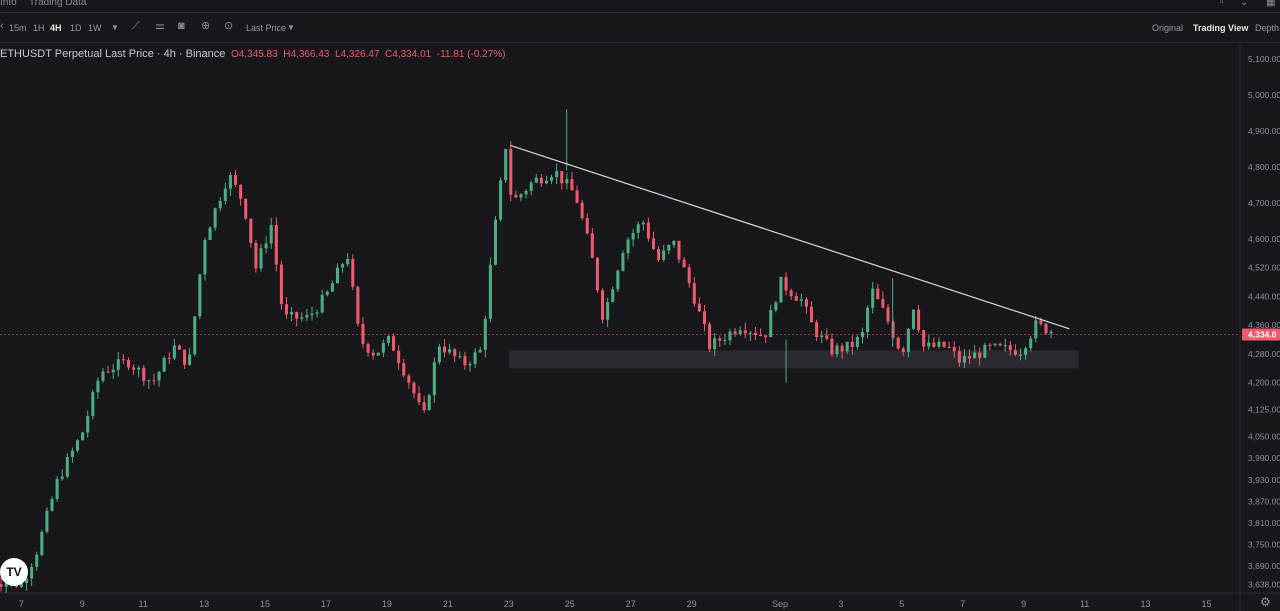 This screenshot has width=1280, height=611. I want to click on change-value: -11.81 (-0.27%), so click(471, 54).